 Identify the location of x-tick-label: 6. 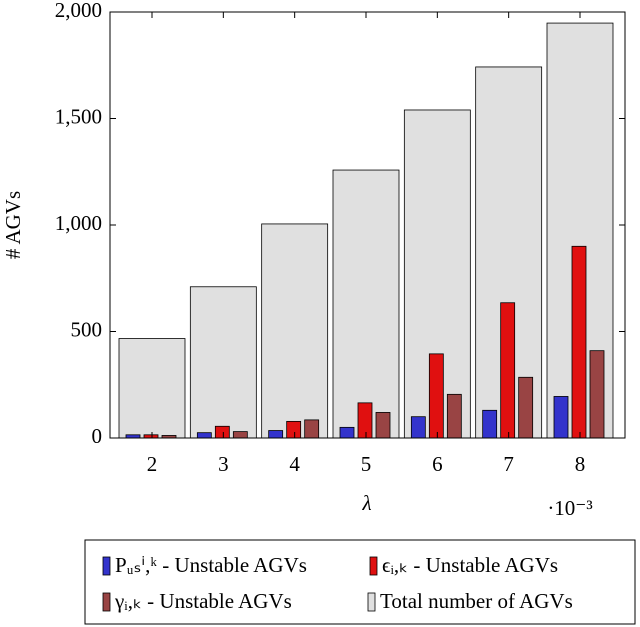
(437, 464).